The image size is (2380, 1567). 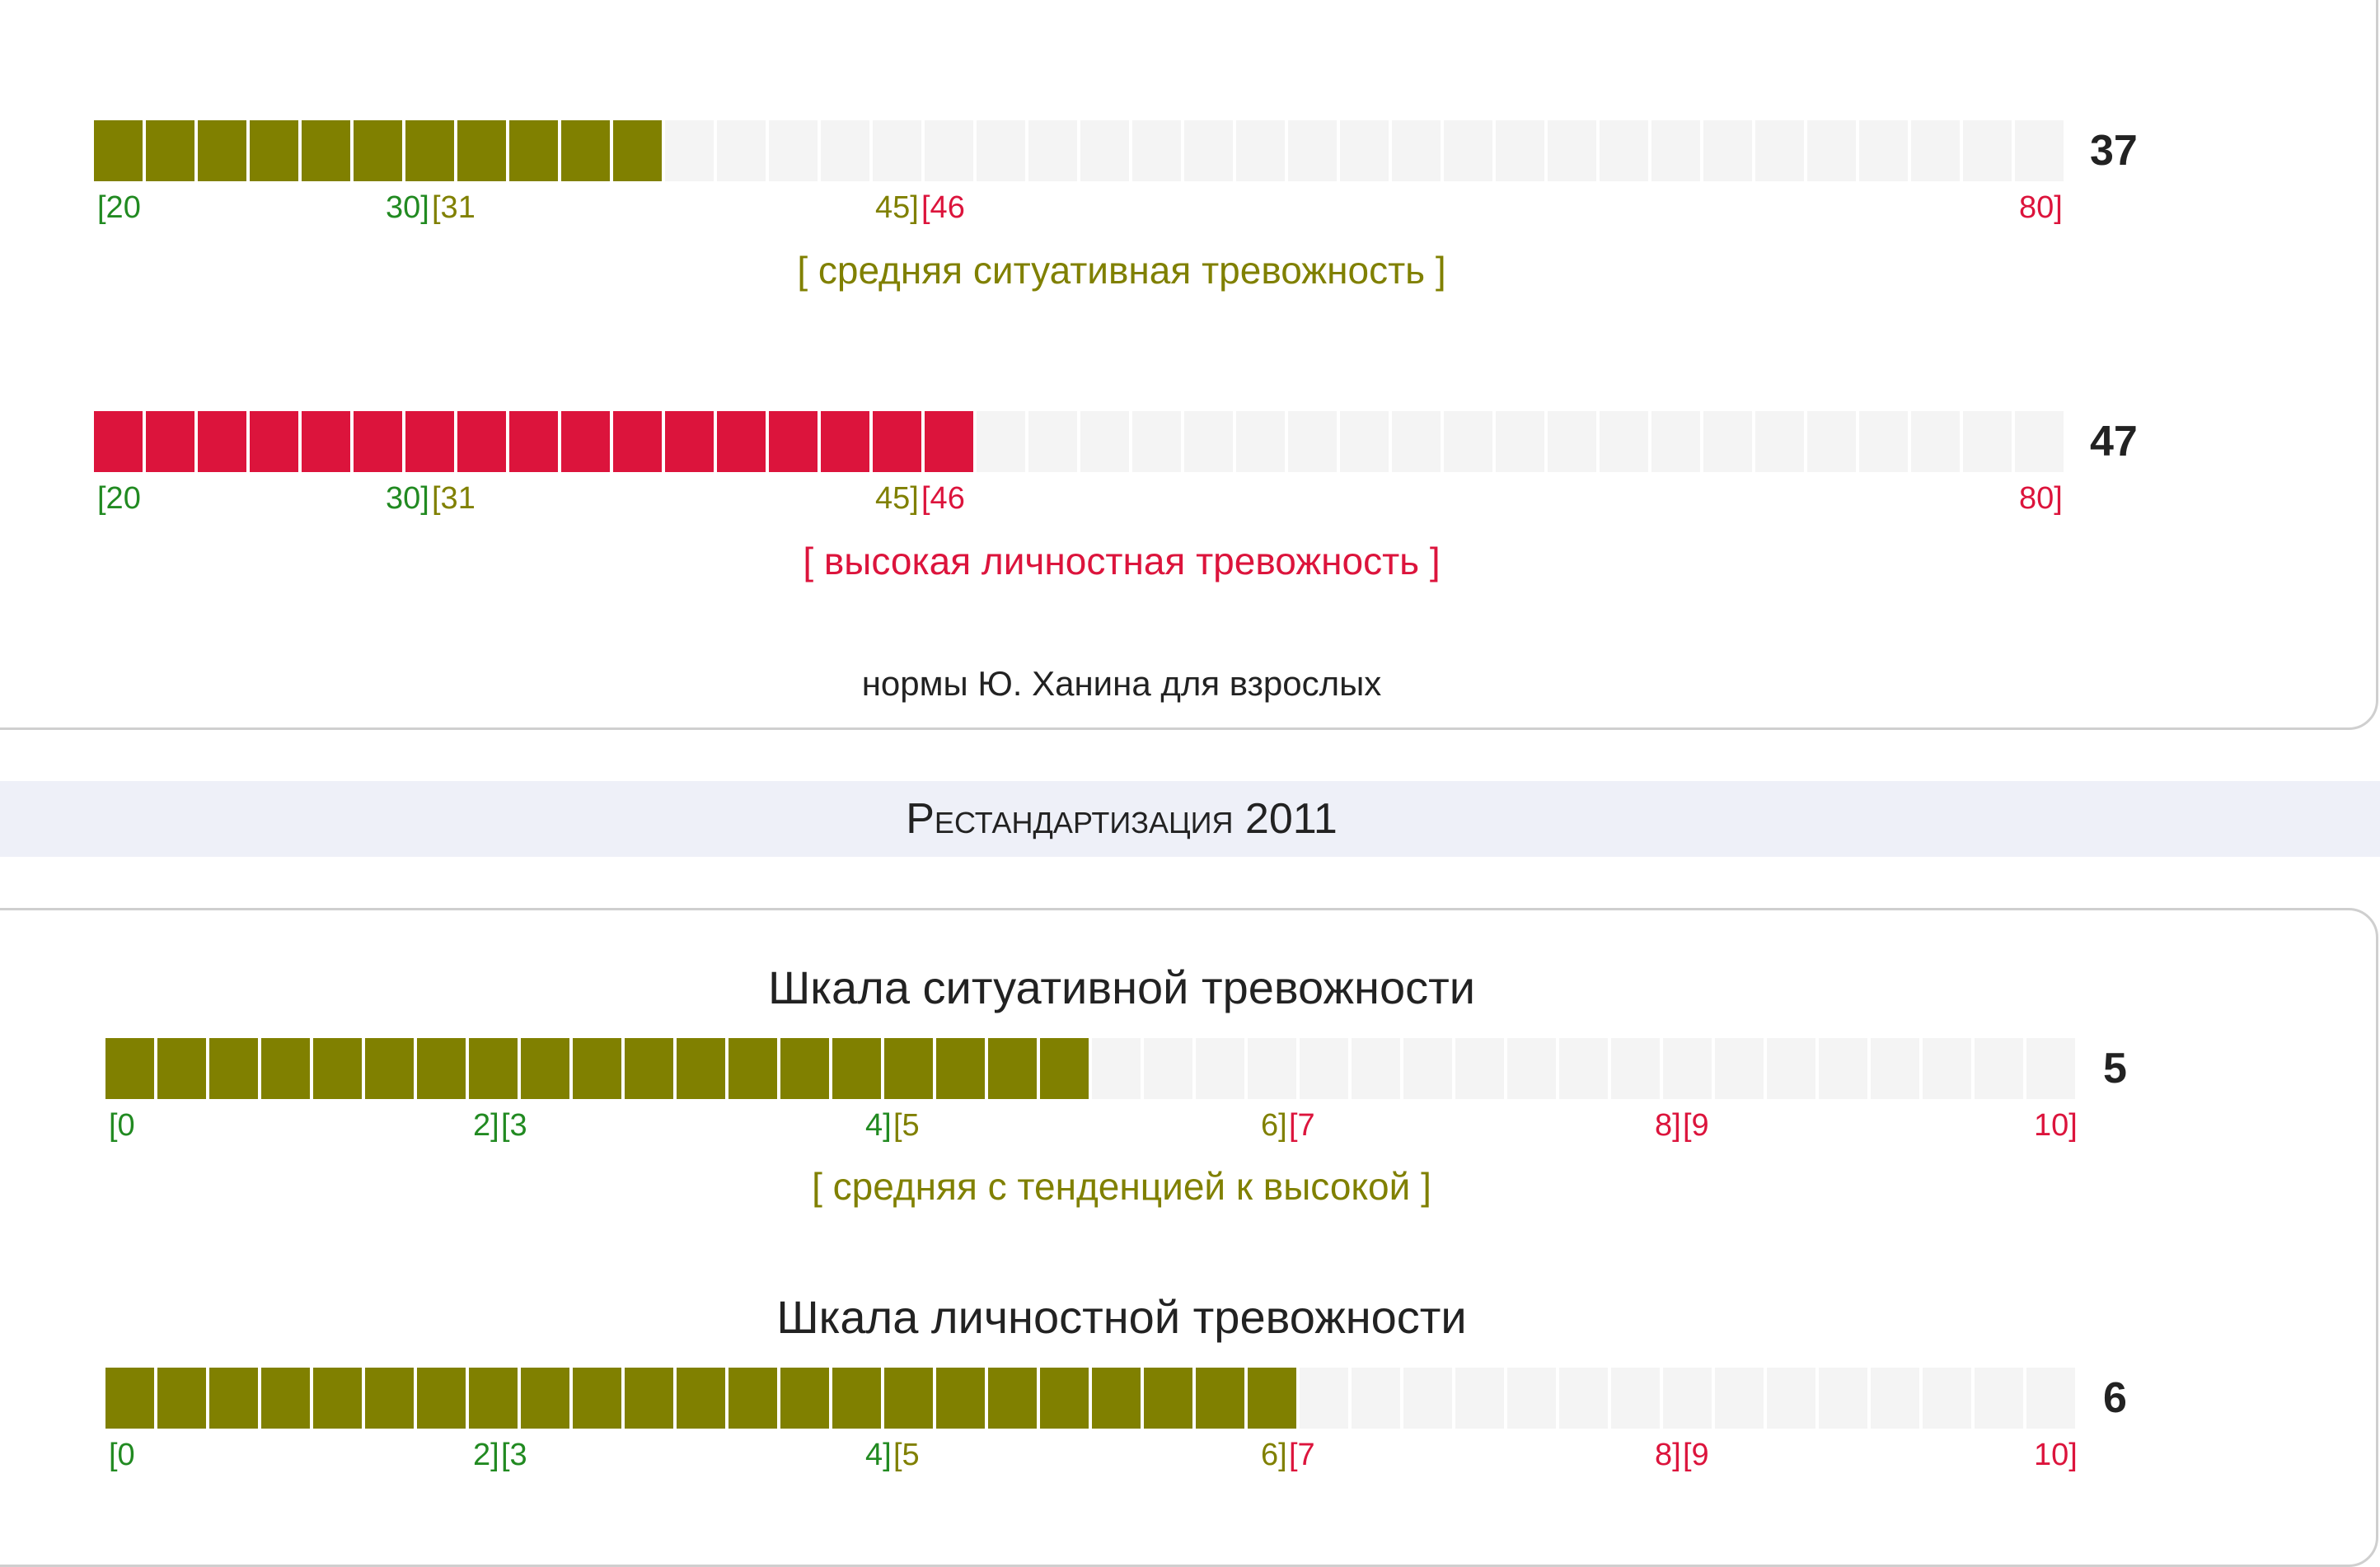 What do you see at coordinates (878, 1455) in the screenshot?
I see `tick-label: 4]` at bounding box center [878, 1455].